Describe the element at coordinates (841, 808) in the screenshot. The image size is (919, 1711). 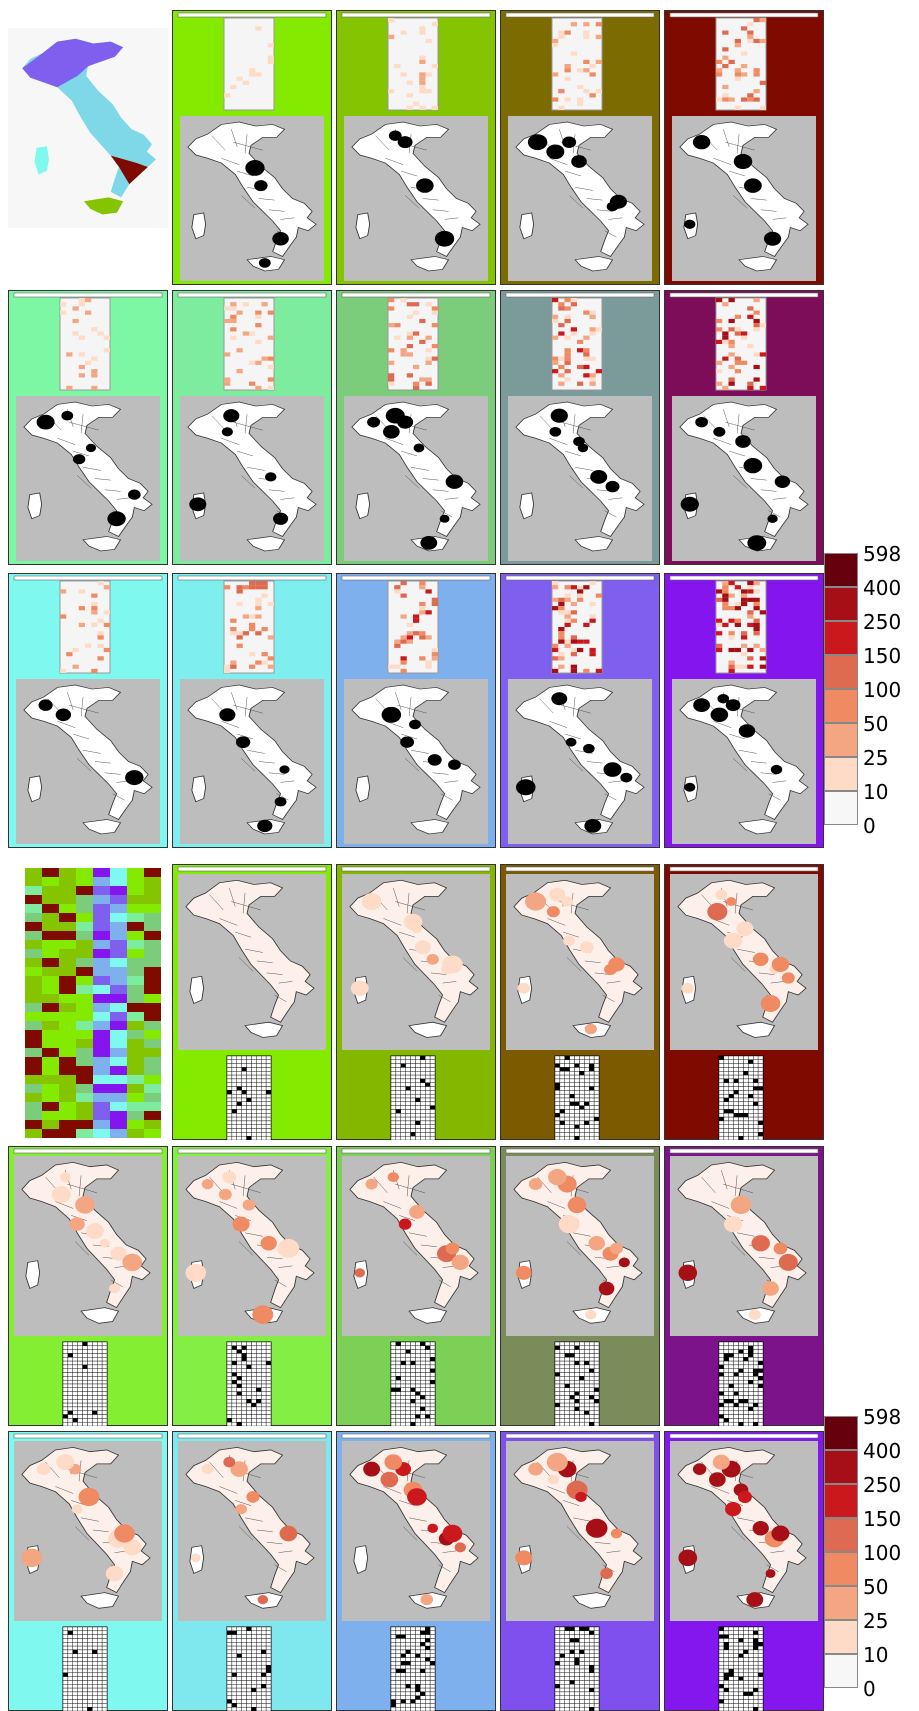
I see `legend-swatch` at that location.